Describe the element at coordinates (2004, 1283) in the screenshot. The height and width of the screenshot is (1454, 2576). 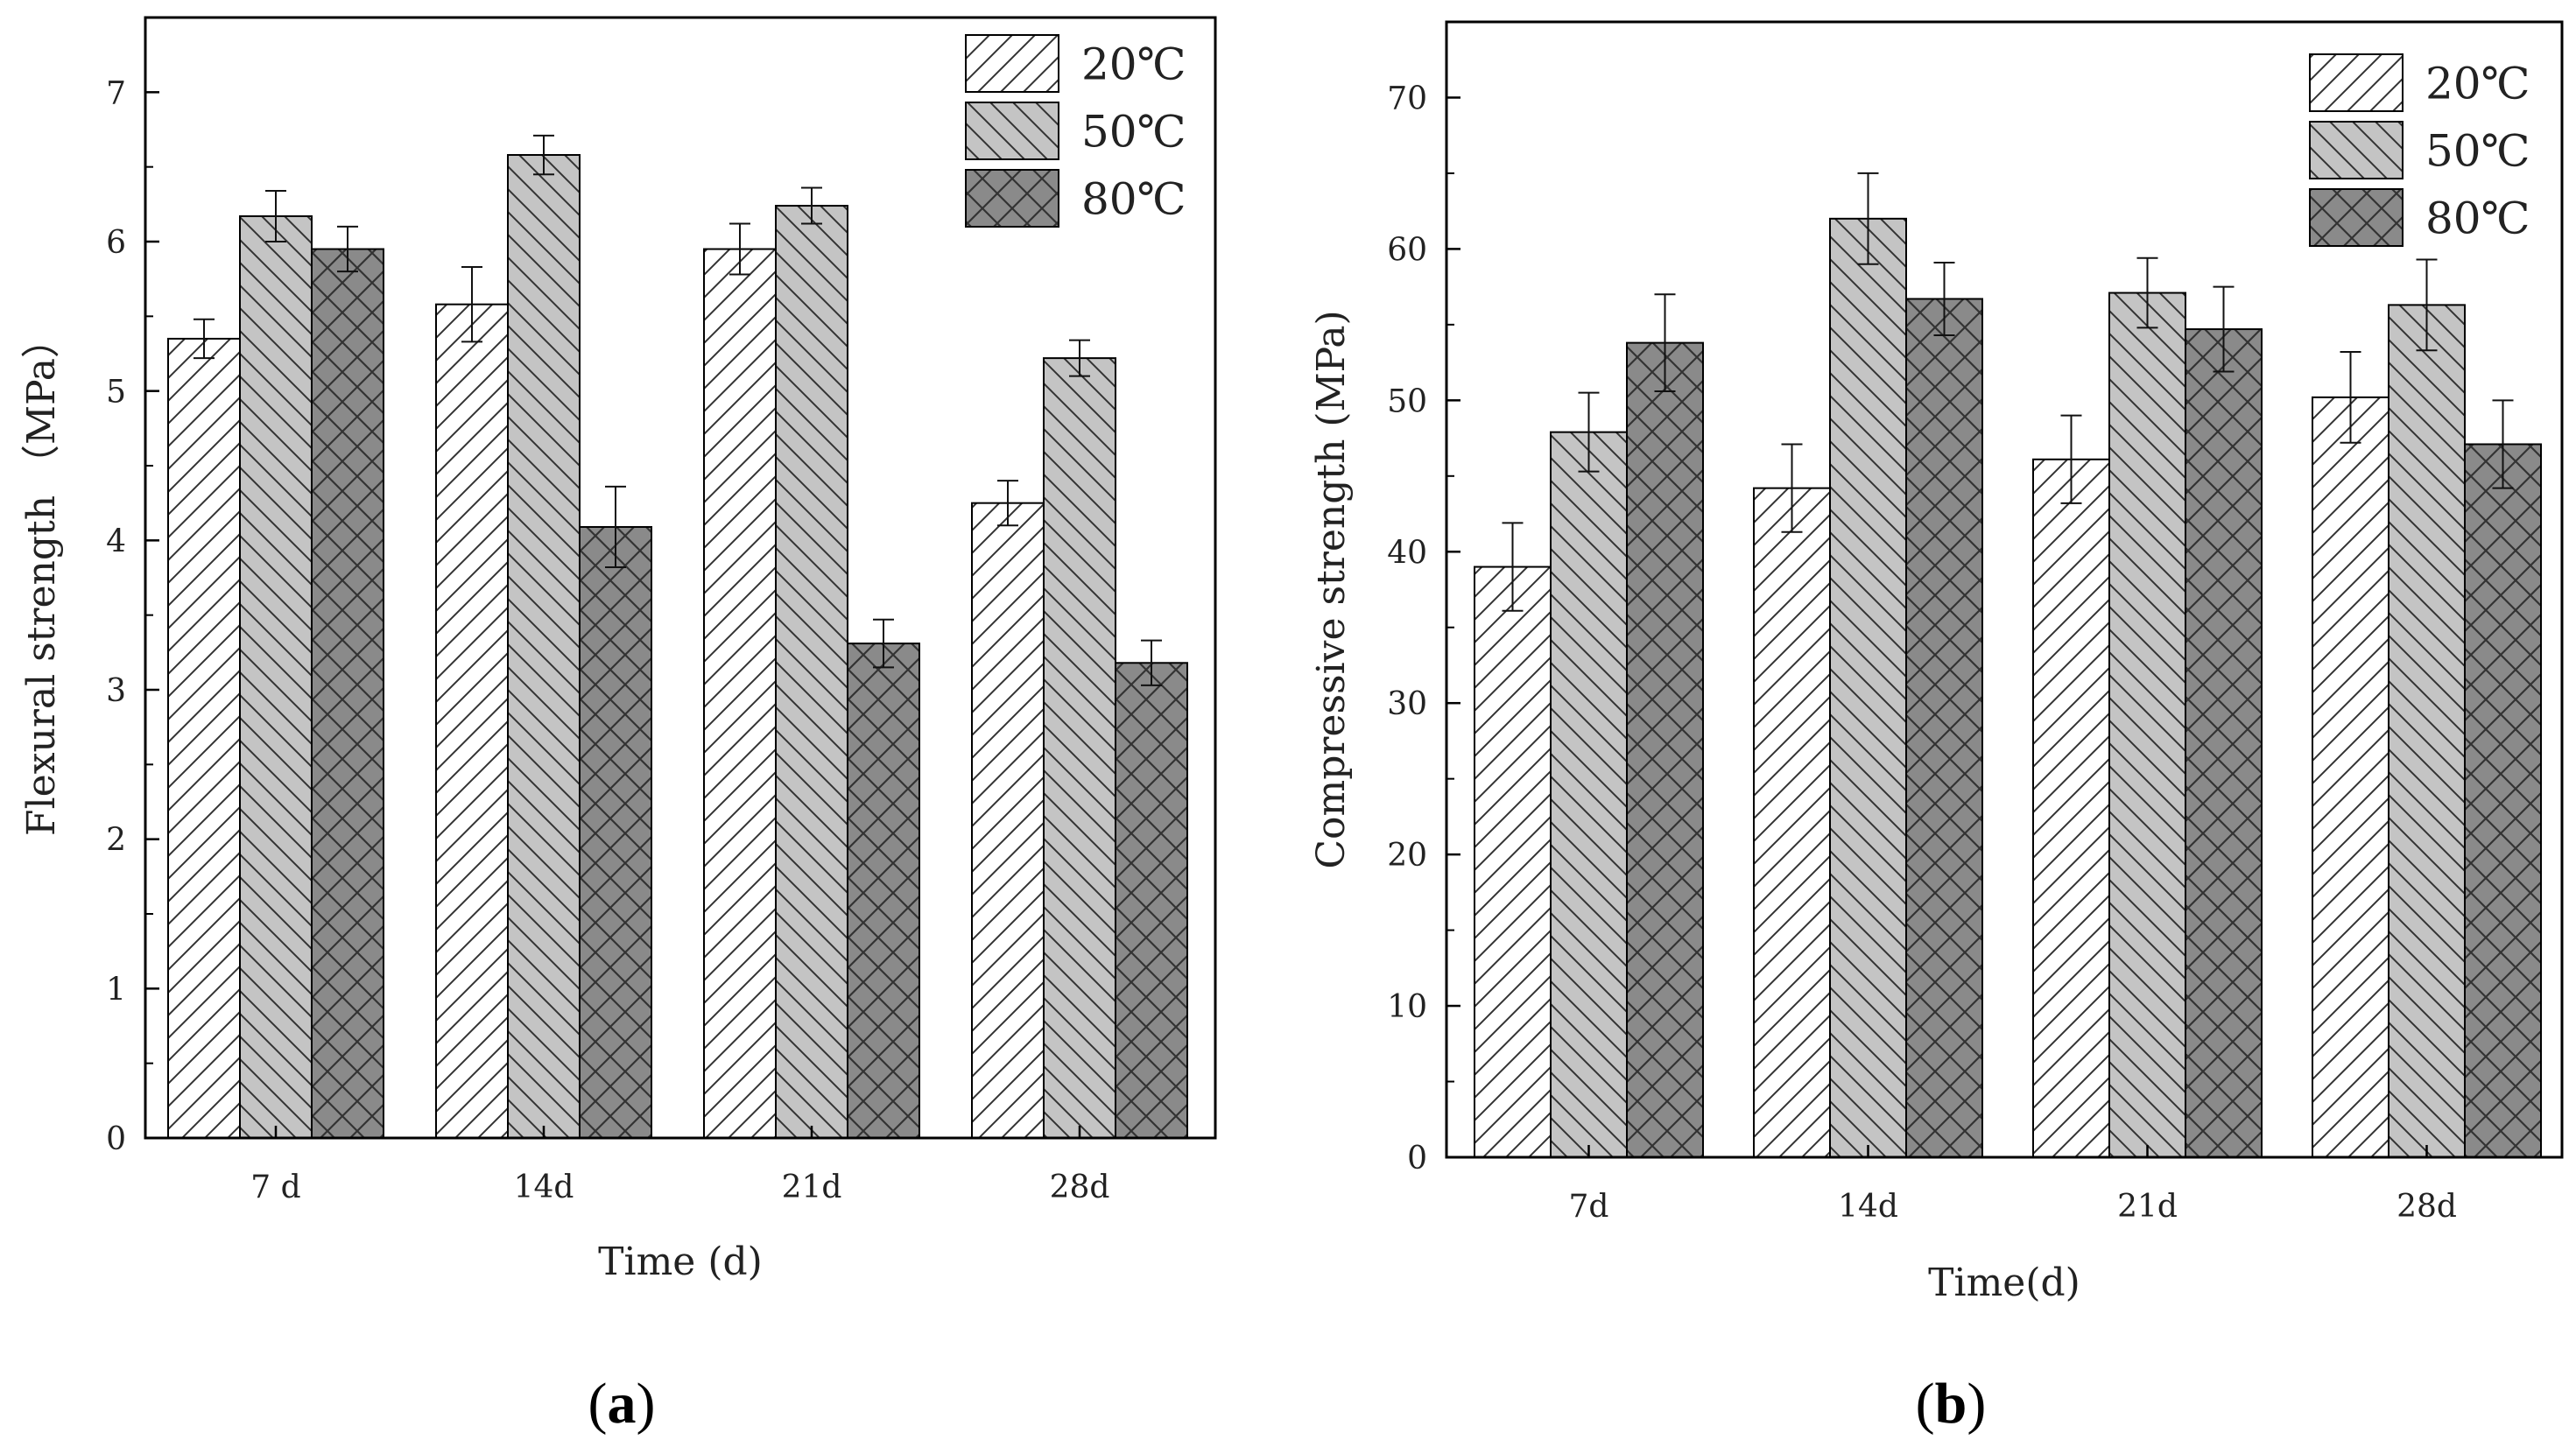
I see `panel-b-x-axis-title: Time(d)` at that location.